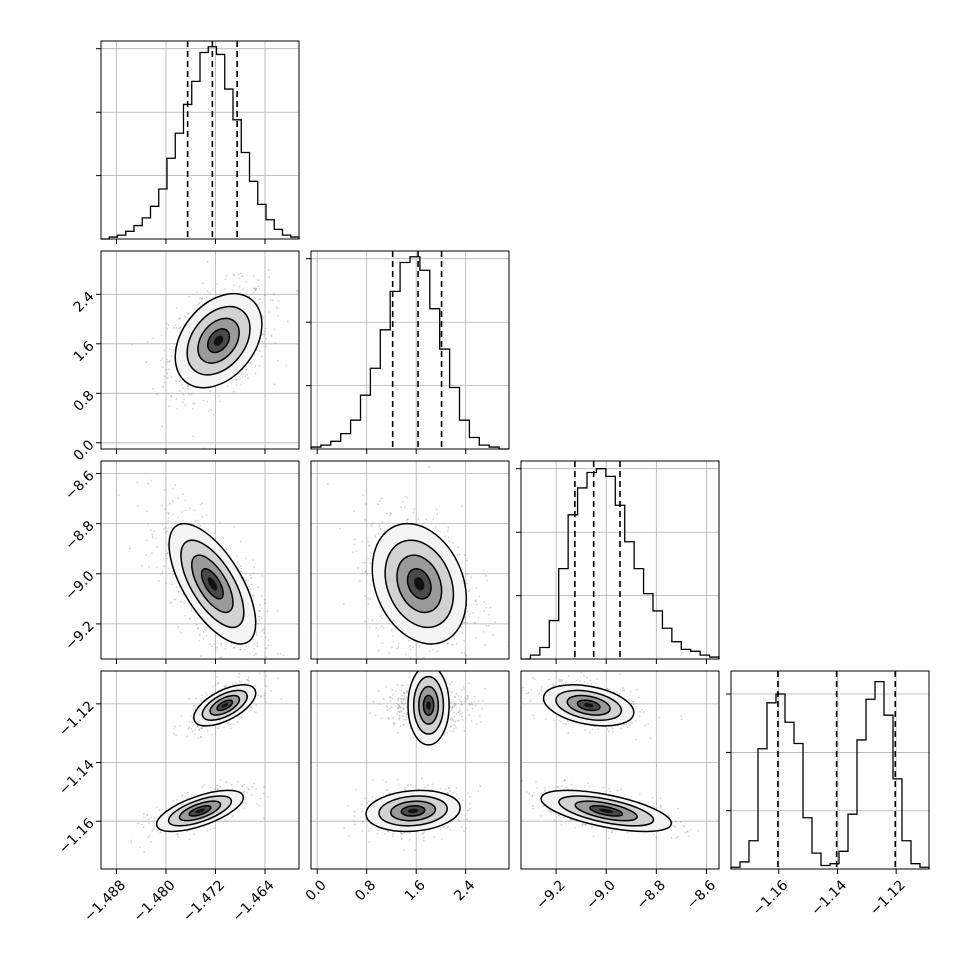  I want to click on panel-content, so click(200, 770).